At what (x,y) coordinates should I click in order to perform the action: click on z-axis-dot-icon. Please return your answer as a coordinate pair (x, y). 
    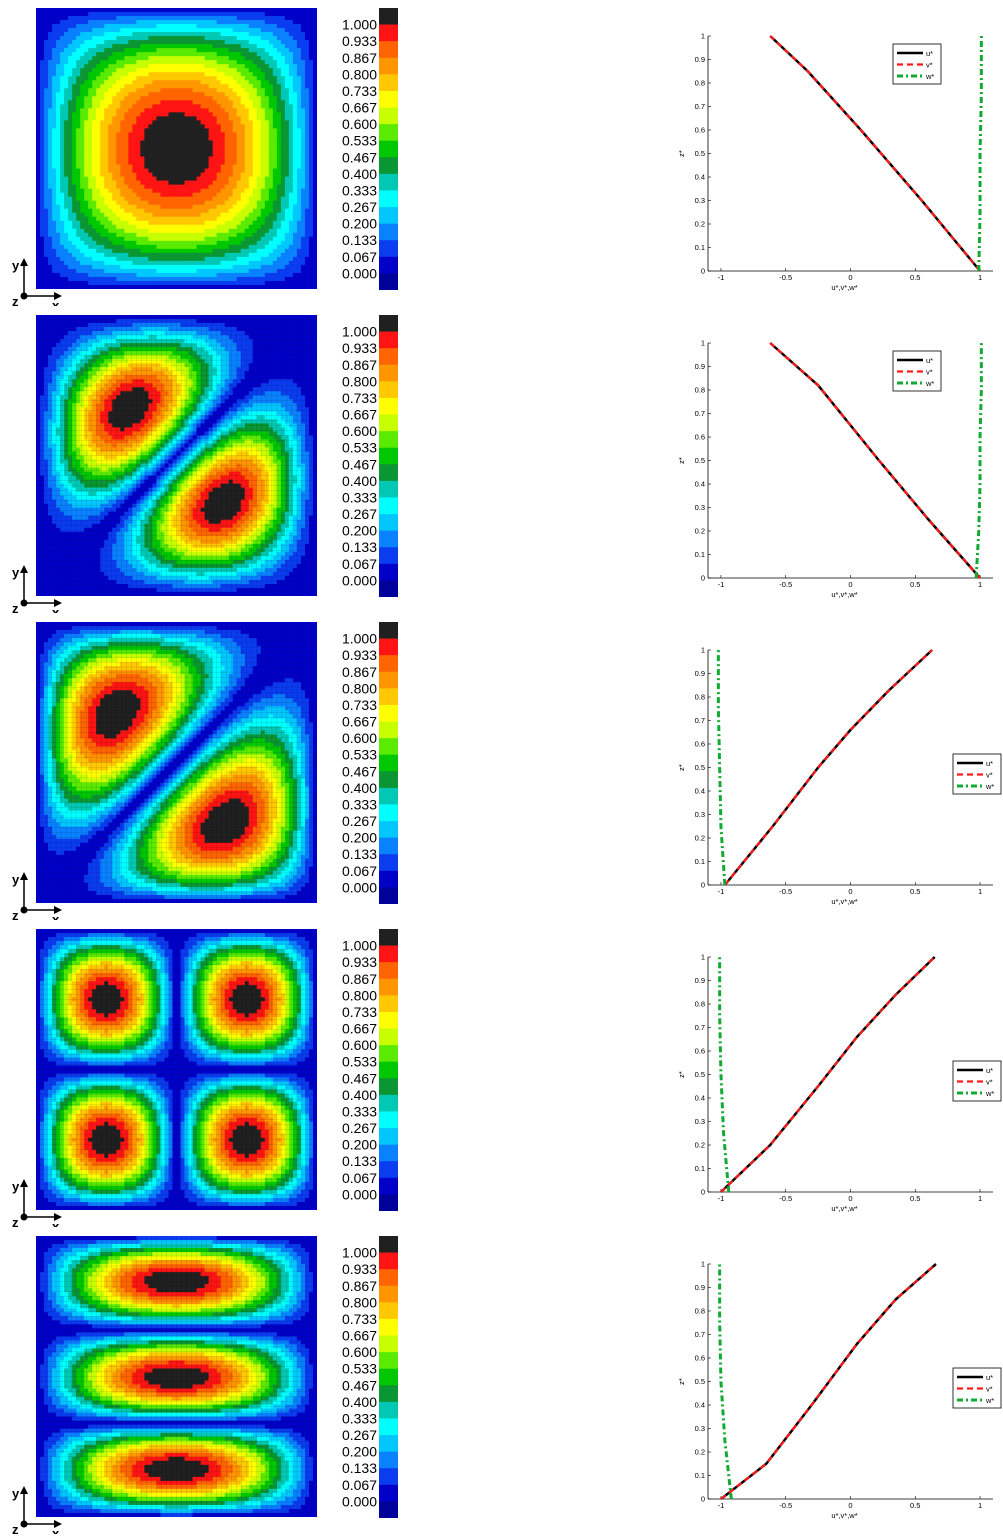
    Looking at the image, I should click on (24, 296).